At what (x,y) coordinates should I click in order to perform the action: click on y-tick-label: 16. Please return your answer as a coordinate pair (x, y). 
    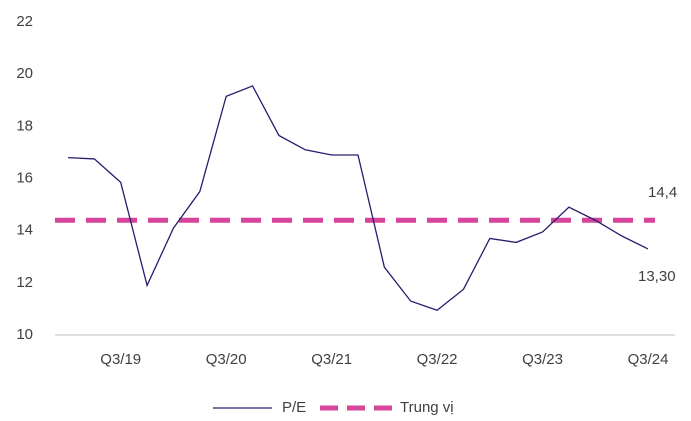
    Looking at the image, I should click on (24, 177).